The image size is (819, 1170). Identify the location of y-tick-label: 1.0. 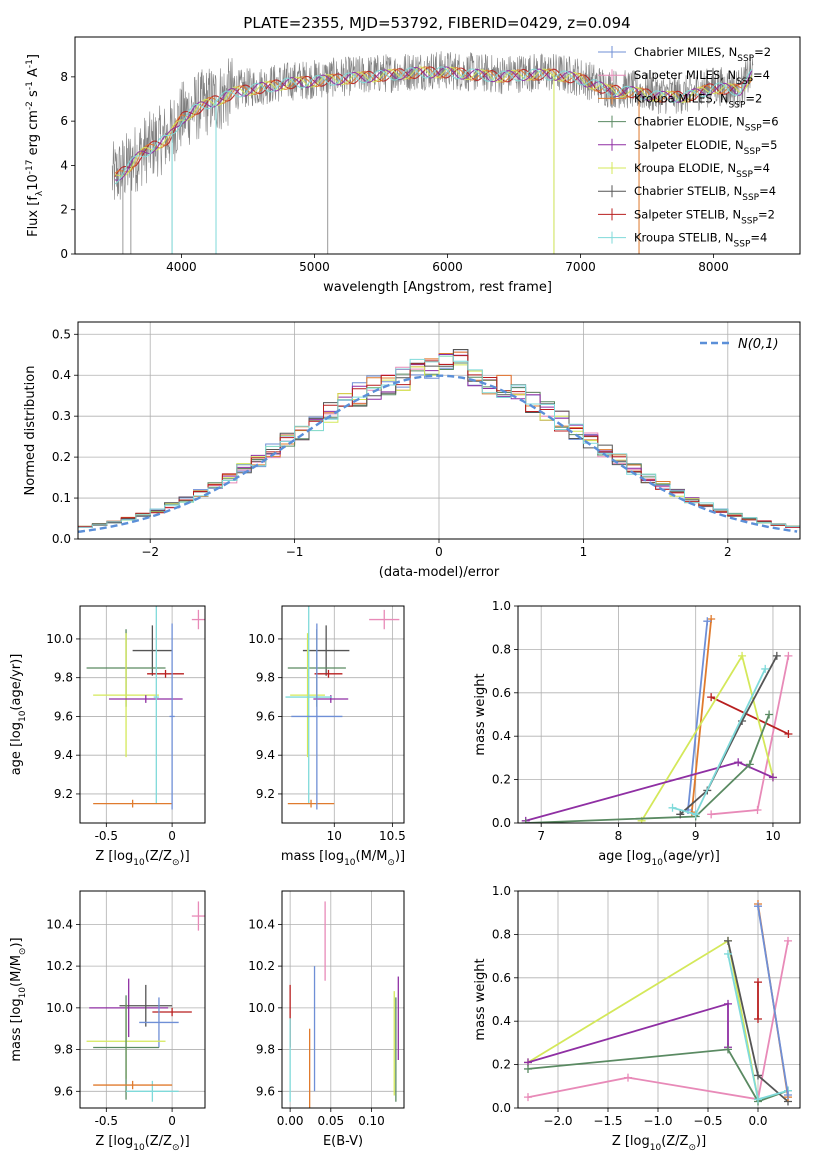
(501, 891).